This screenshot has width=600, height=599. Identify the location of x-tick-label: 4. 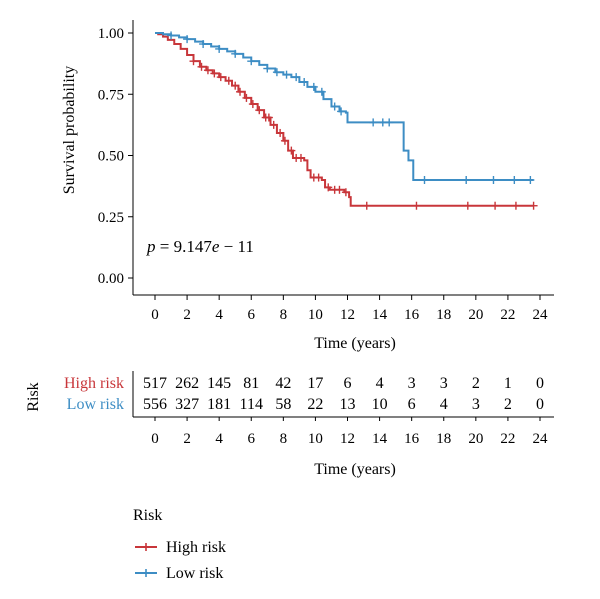
(219, 315).